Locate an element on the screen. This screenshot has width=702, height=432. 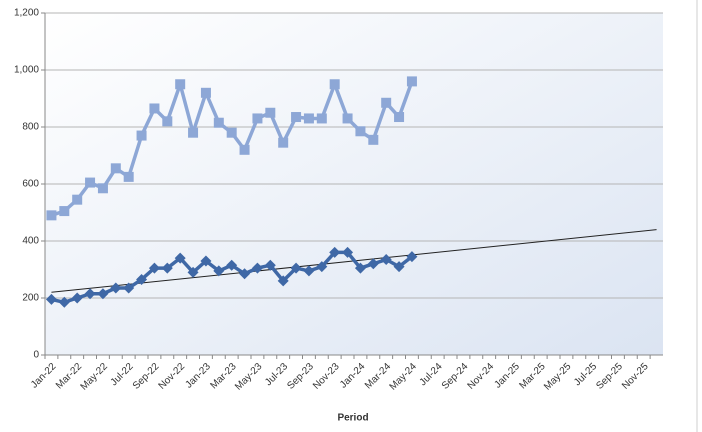
y-tick-label: 600 is located at coordinates (30, 184).